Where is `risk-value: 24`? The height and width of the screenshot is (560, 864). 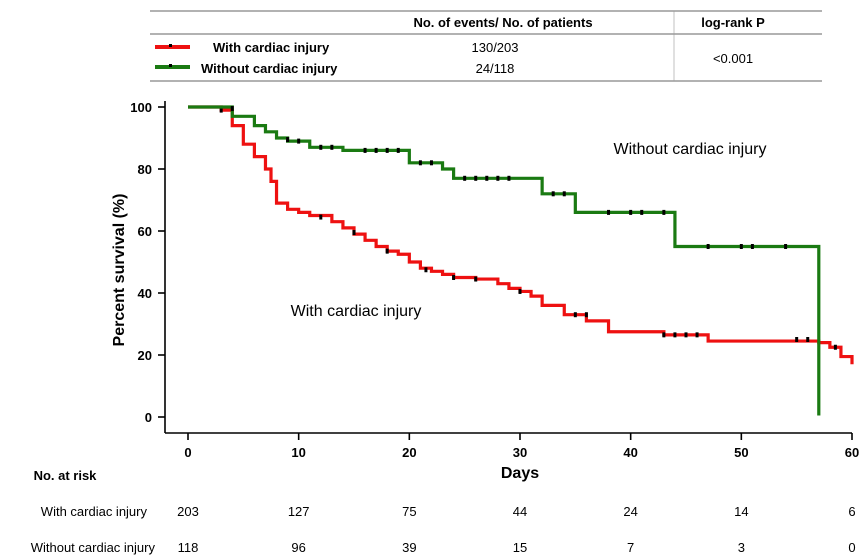 risk-value: 24 is located at coordinates (630, 511).